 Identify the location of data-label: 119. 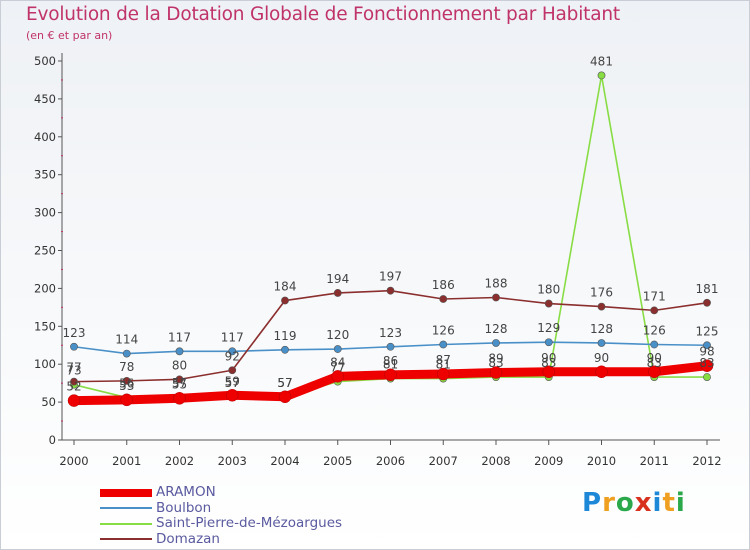
(285, 336).